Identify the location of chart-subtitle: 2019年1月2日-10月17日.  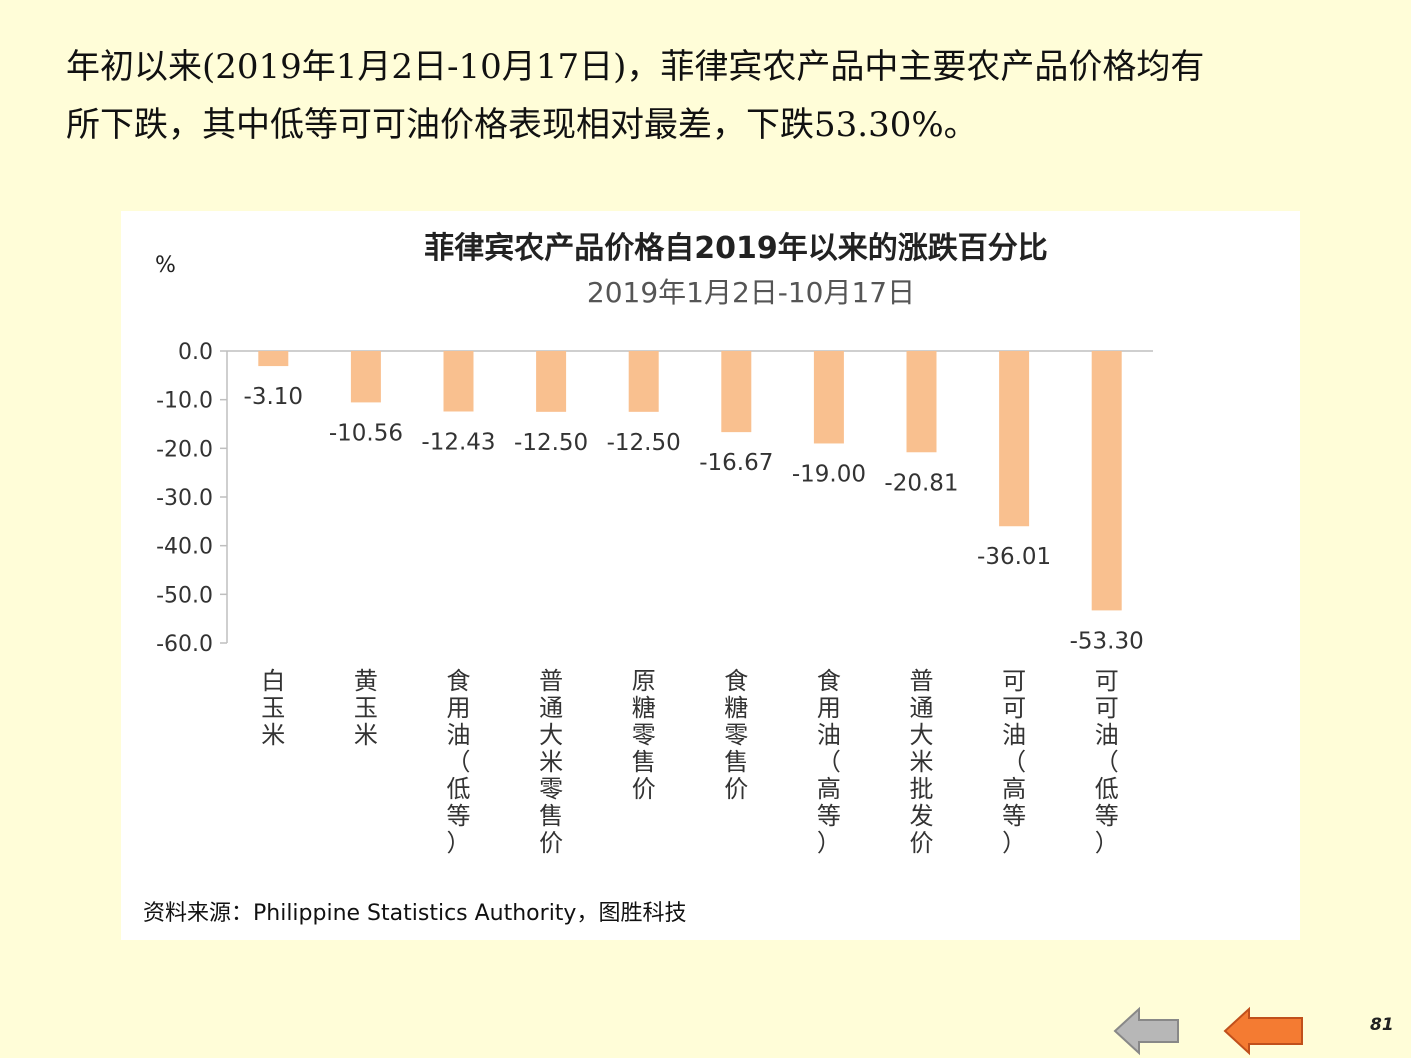
(751, 292).